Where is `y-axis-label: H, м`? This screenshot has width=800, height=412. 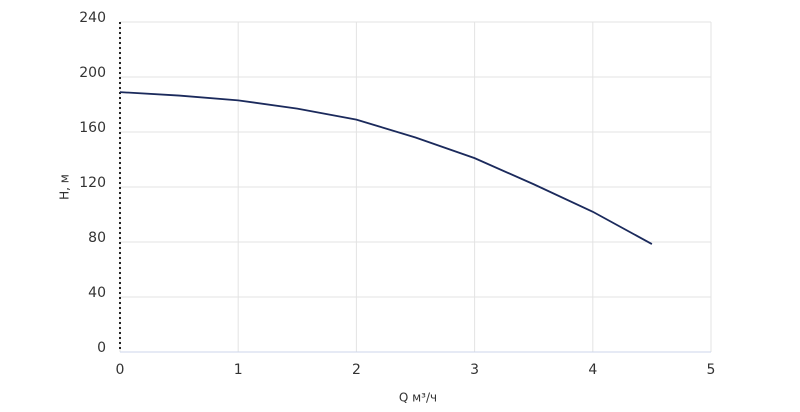
y-axis-label: H, м is located at coordinates (65, 187).